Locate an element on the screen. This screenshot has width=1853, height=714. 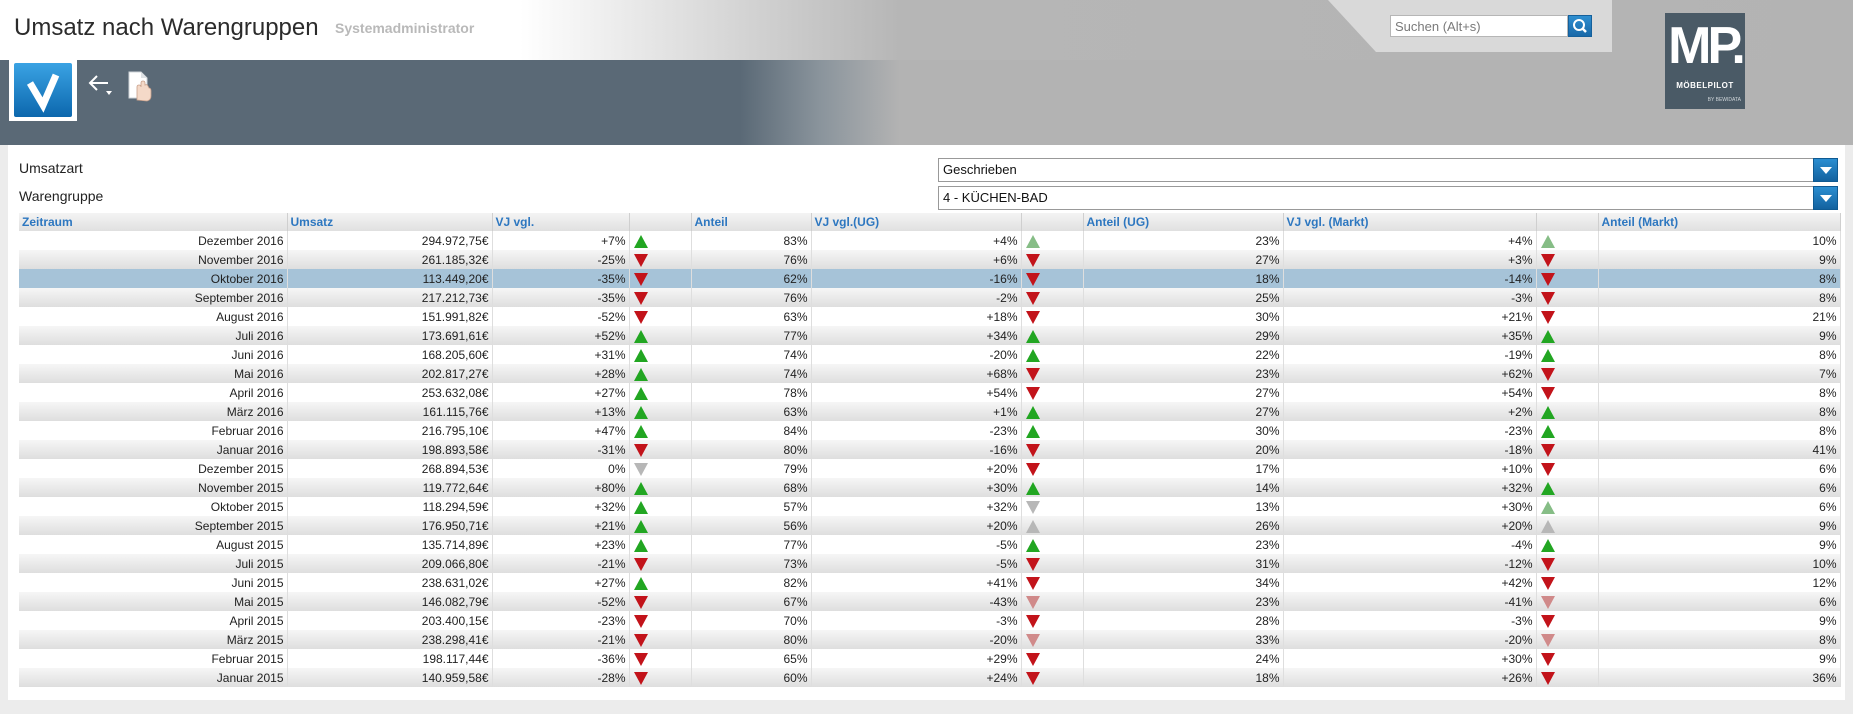
cell-vj-vgl-ug: -2% is located at coordinates (916, 297).